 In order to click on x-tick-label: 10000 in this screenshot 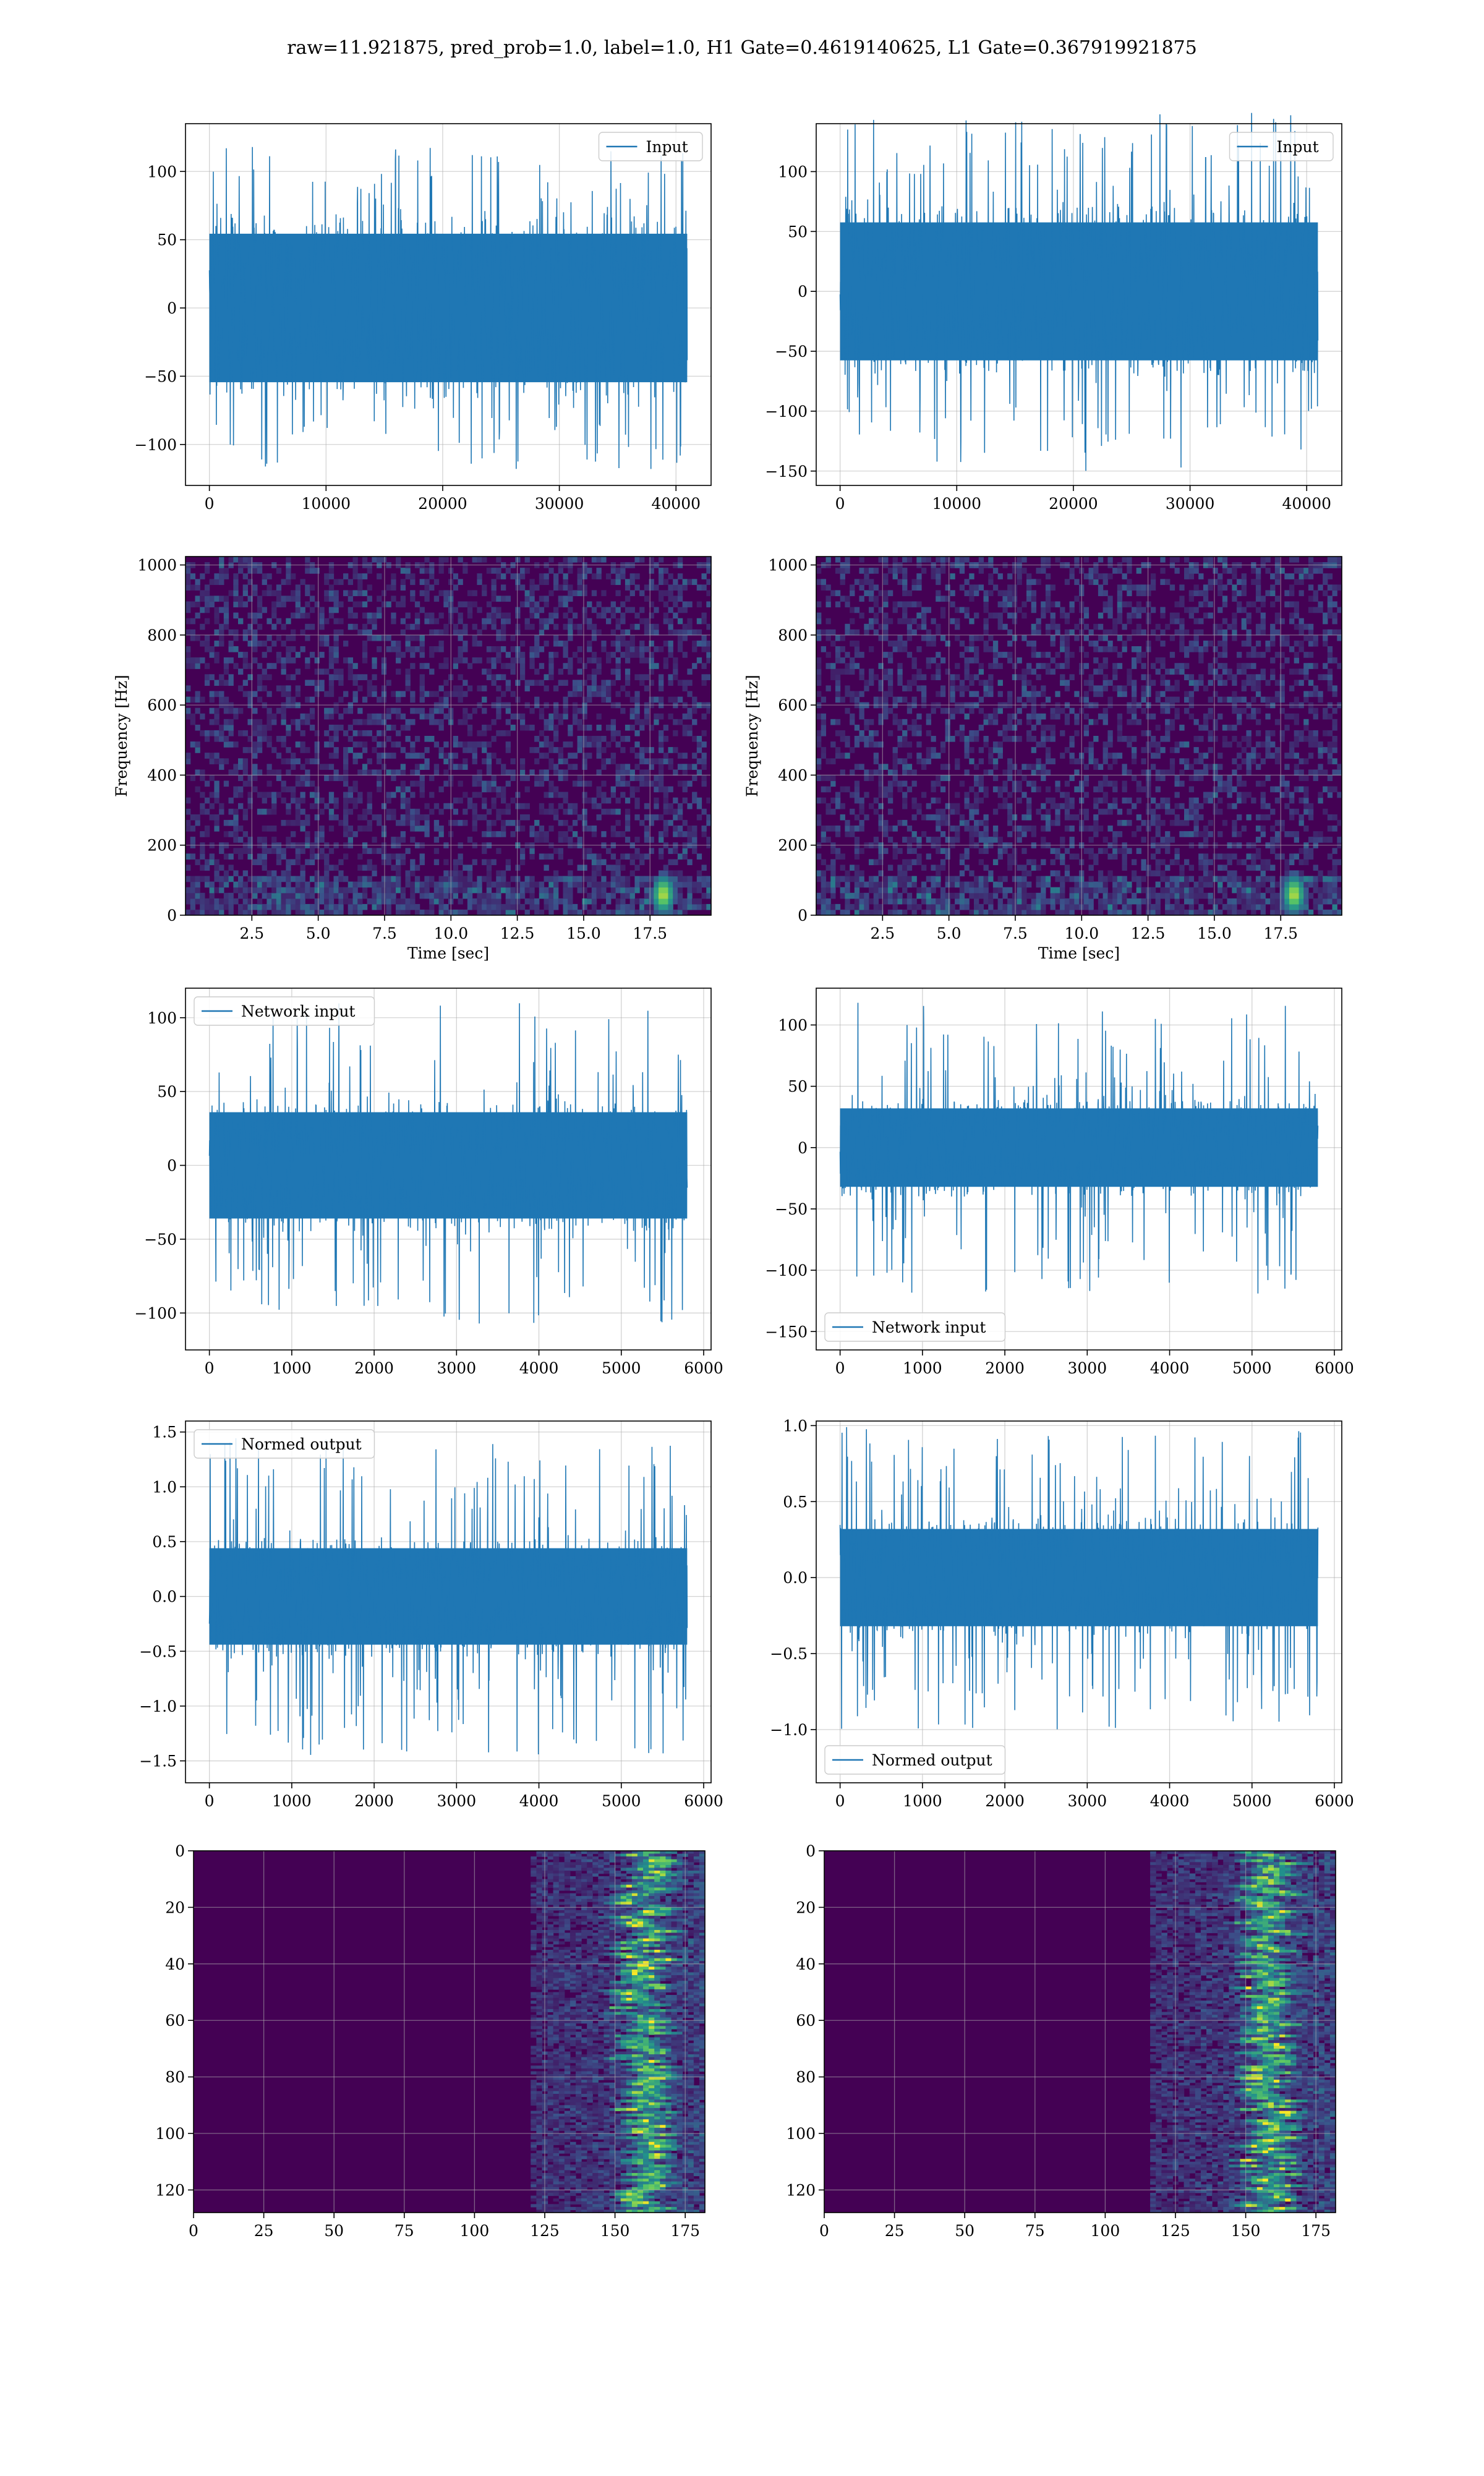, I will do `click(326, 504)`.